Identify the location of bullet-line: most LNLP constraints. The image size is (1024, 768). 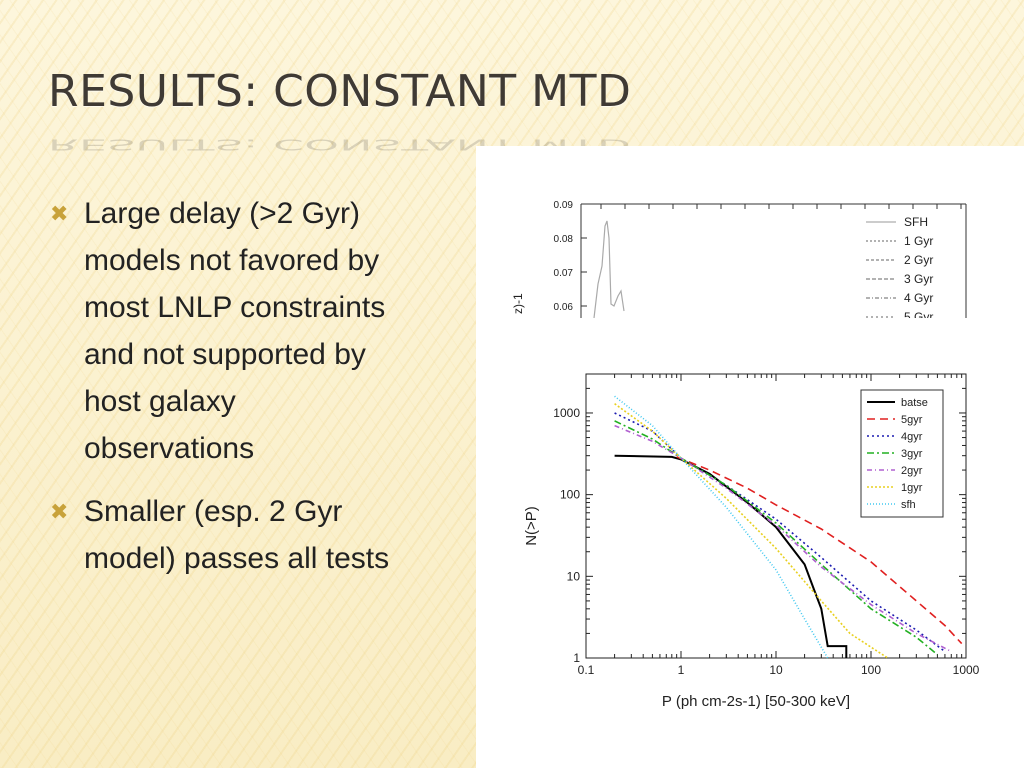
(235, 307).